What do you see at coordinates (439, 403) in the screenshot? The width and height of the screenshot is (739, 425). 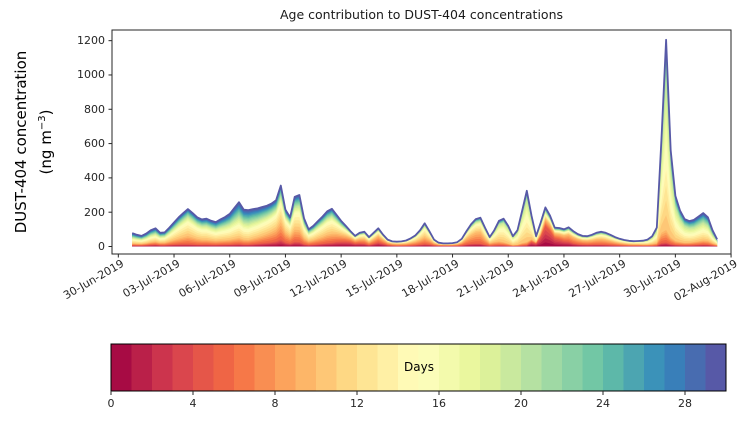 I see `colorbar-tick-label: 16` at bounding box center [439, 403].